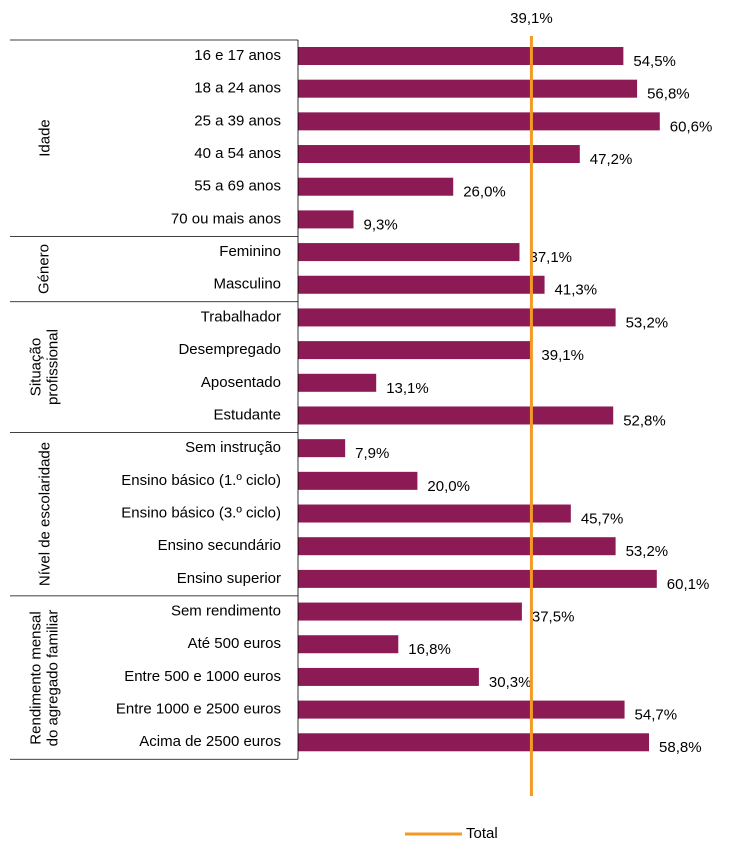 The height and width of the screenshot is (843, 733). Describe the element at coordinates (226, 218) in the screenshot. I see `category-label: 70 ou mais anos` at that location.